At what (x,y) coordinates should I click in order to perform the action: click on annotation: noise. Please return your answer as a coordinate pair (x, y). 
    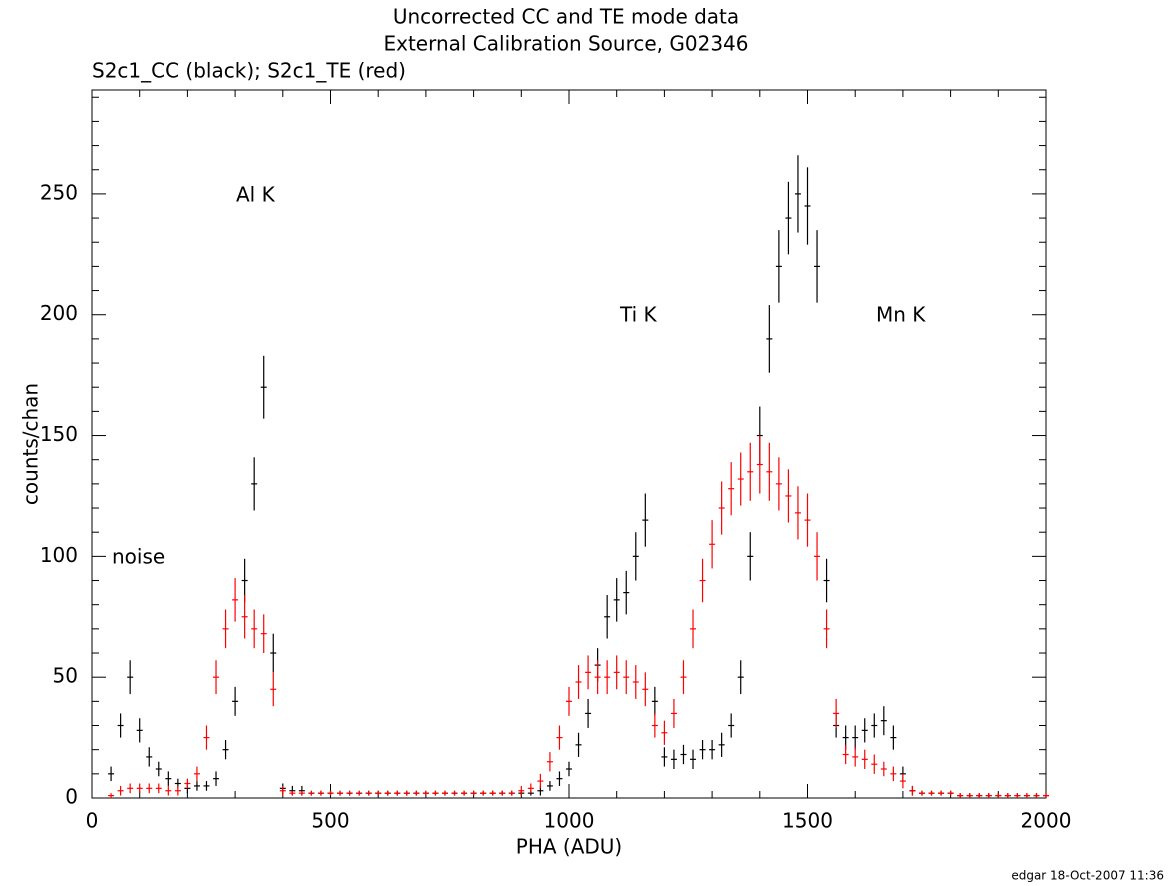
    Looking at the image, I should click on (138, 557).